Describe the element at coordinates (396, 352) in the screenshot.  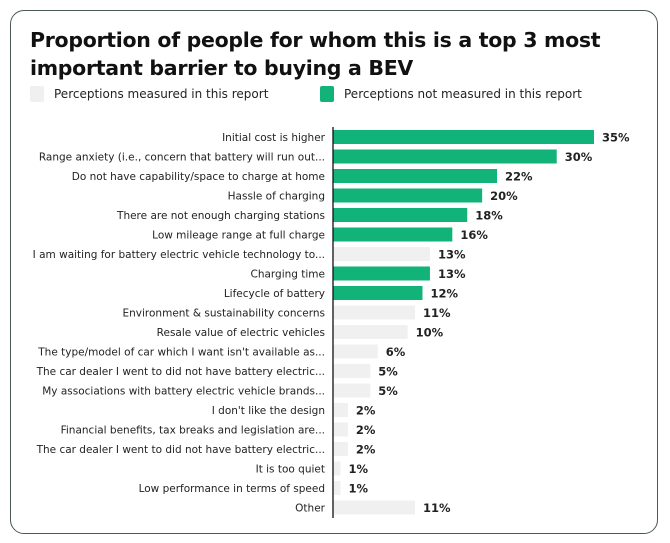
I see `data-label: 6%` at that location.